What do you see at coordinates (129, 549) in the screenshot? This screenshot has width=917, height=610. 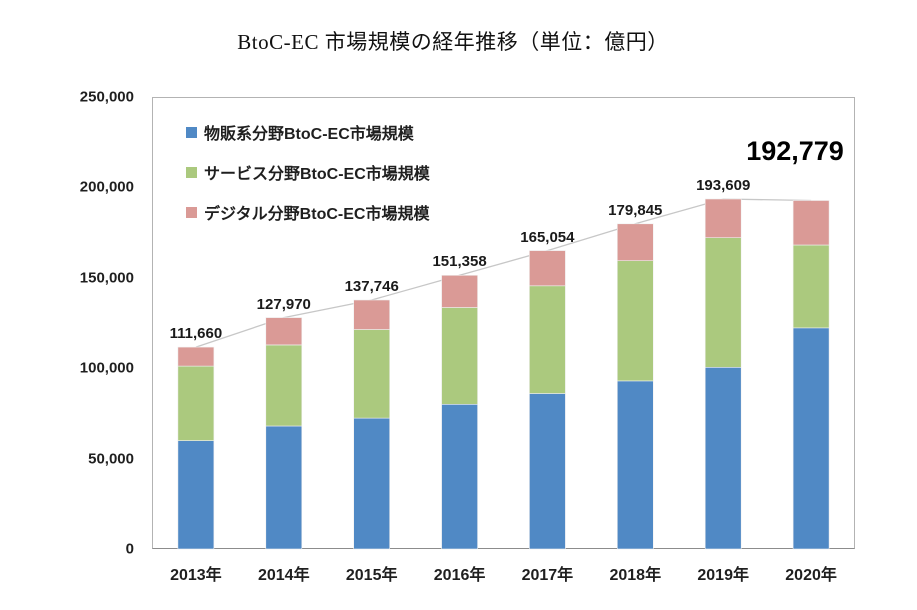 I see `y-tick-label: 0` at bounding box center [129, 549].